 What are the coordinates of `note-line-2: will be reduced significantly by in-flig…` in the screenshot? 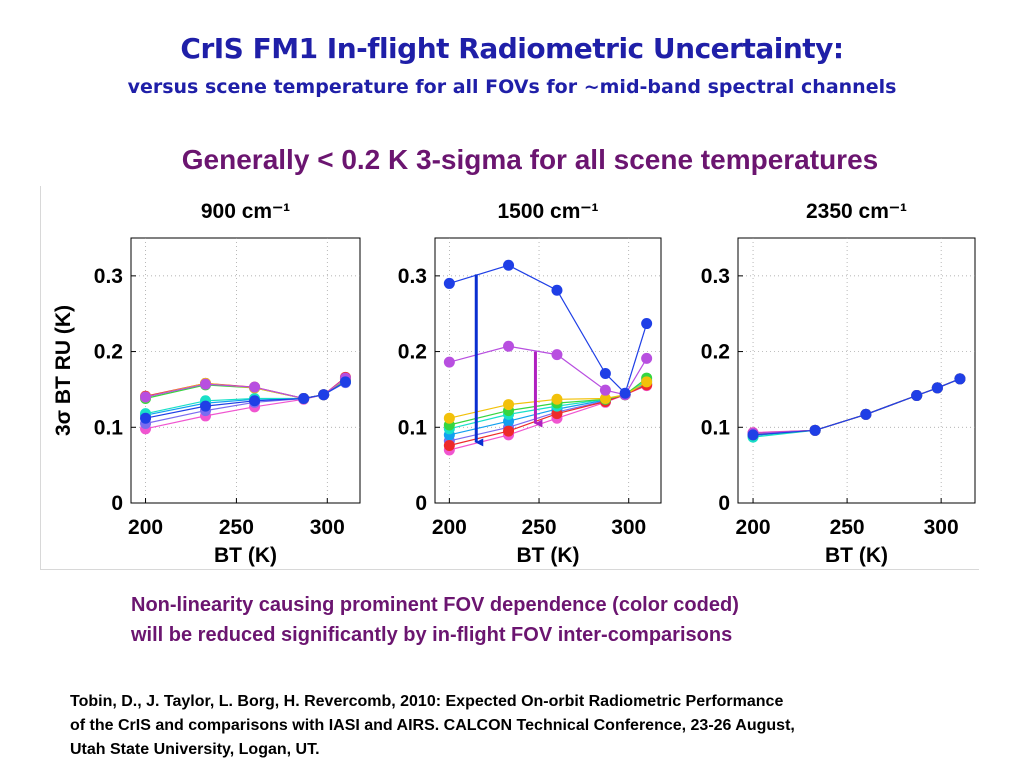 It's located at (432, 635).